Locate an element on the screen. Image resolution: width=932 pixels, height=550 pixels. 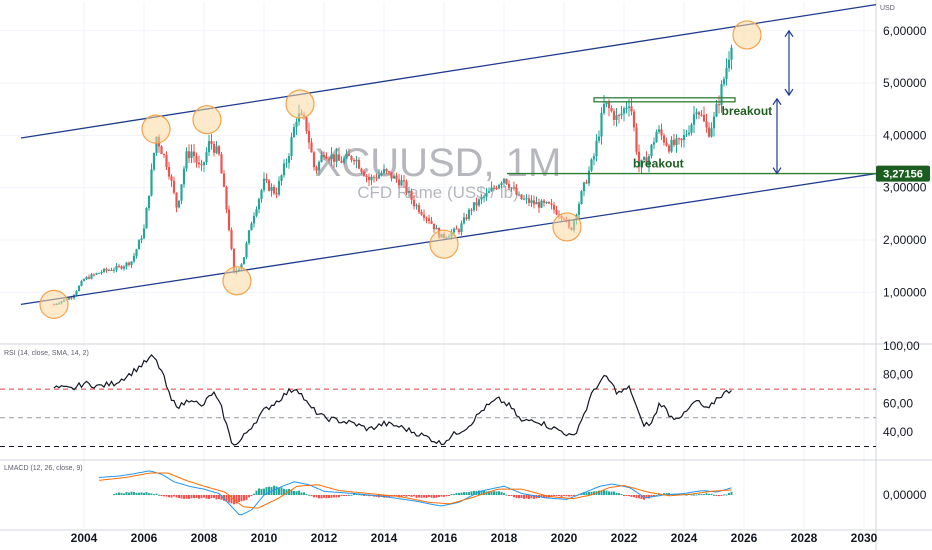
year-tick-label: 2006 is located at coordinates (144, 538).